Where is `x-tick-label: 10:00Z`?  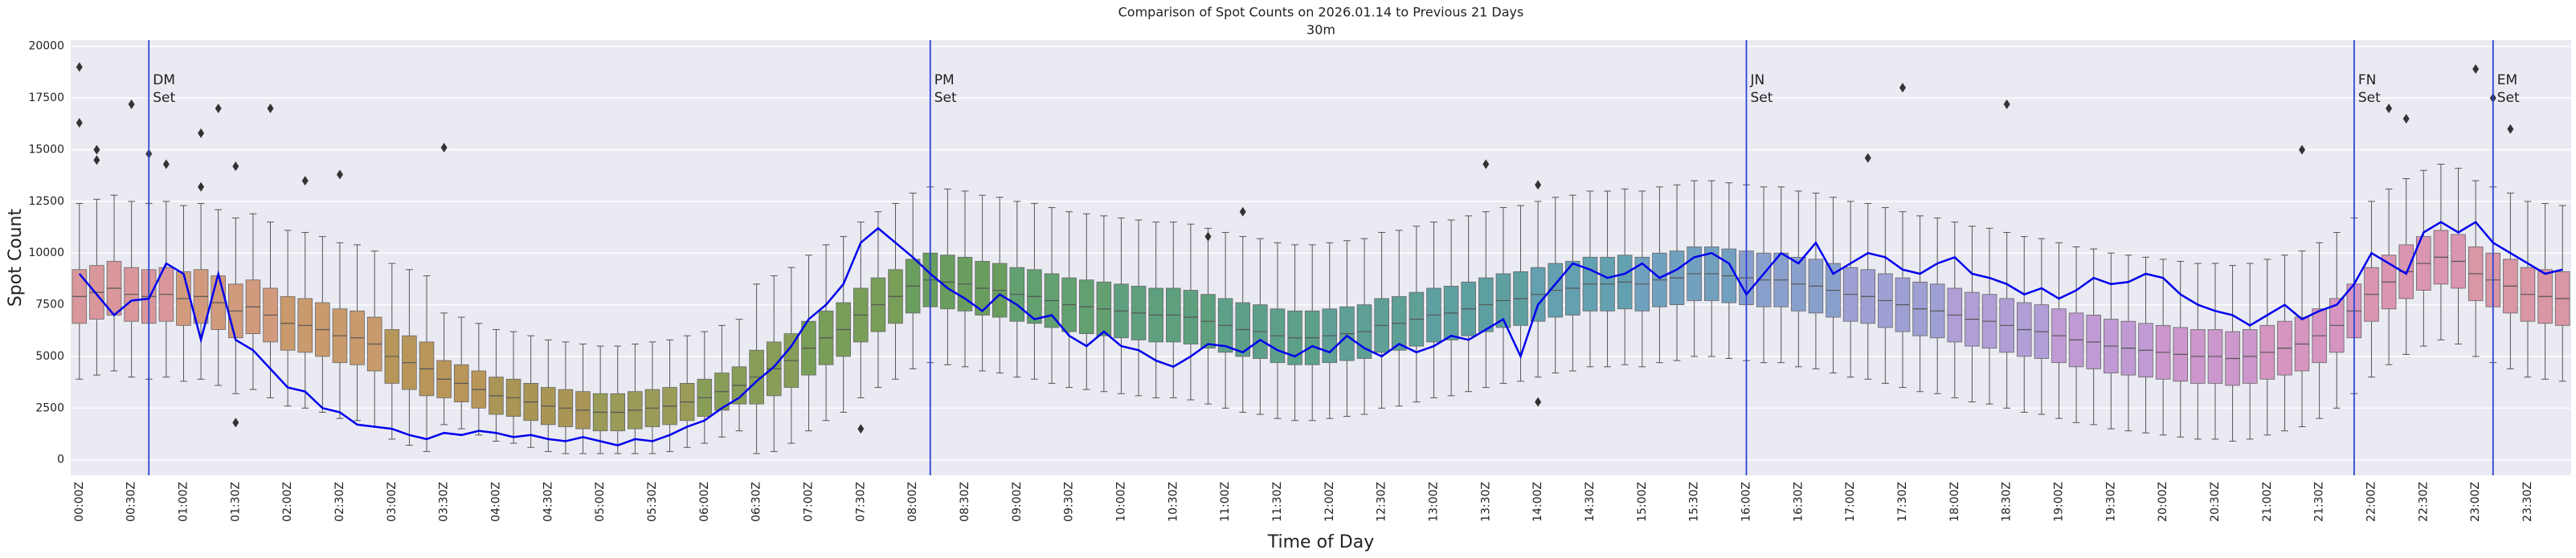 x-tick-label: 10:00Z is located at coordinates (1121, 502).